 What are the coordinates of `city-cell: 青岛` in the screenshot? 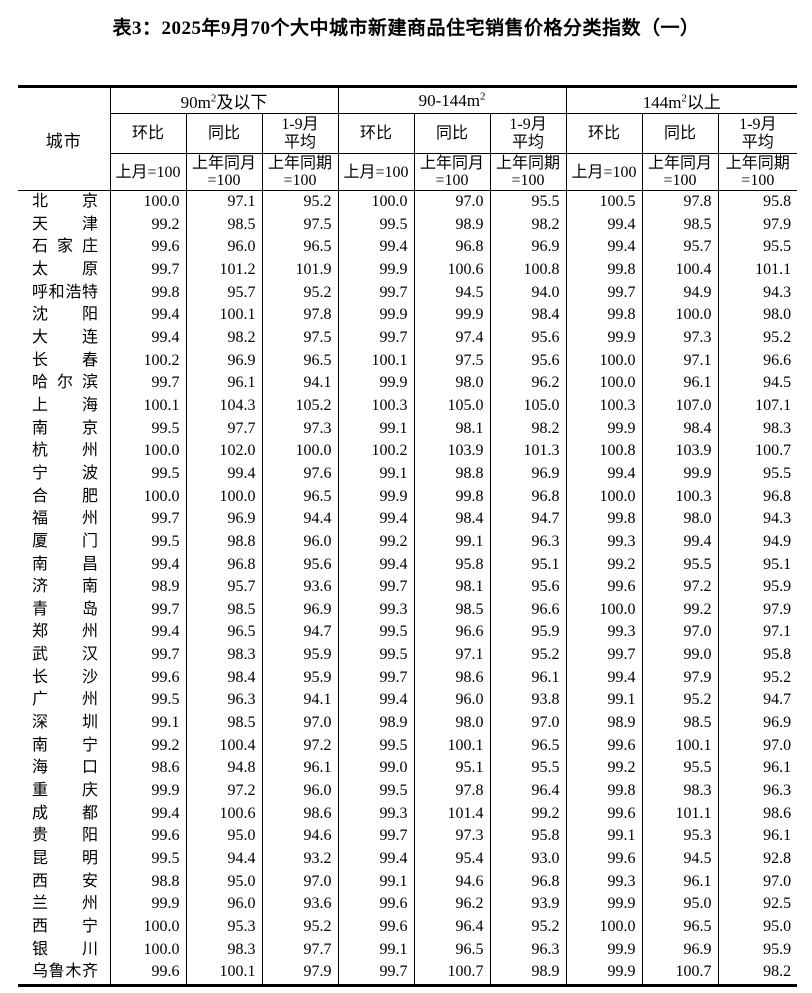 It's located at (64, 610).